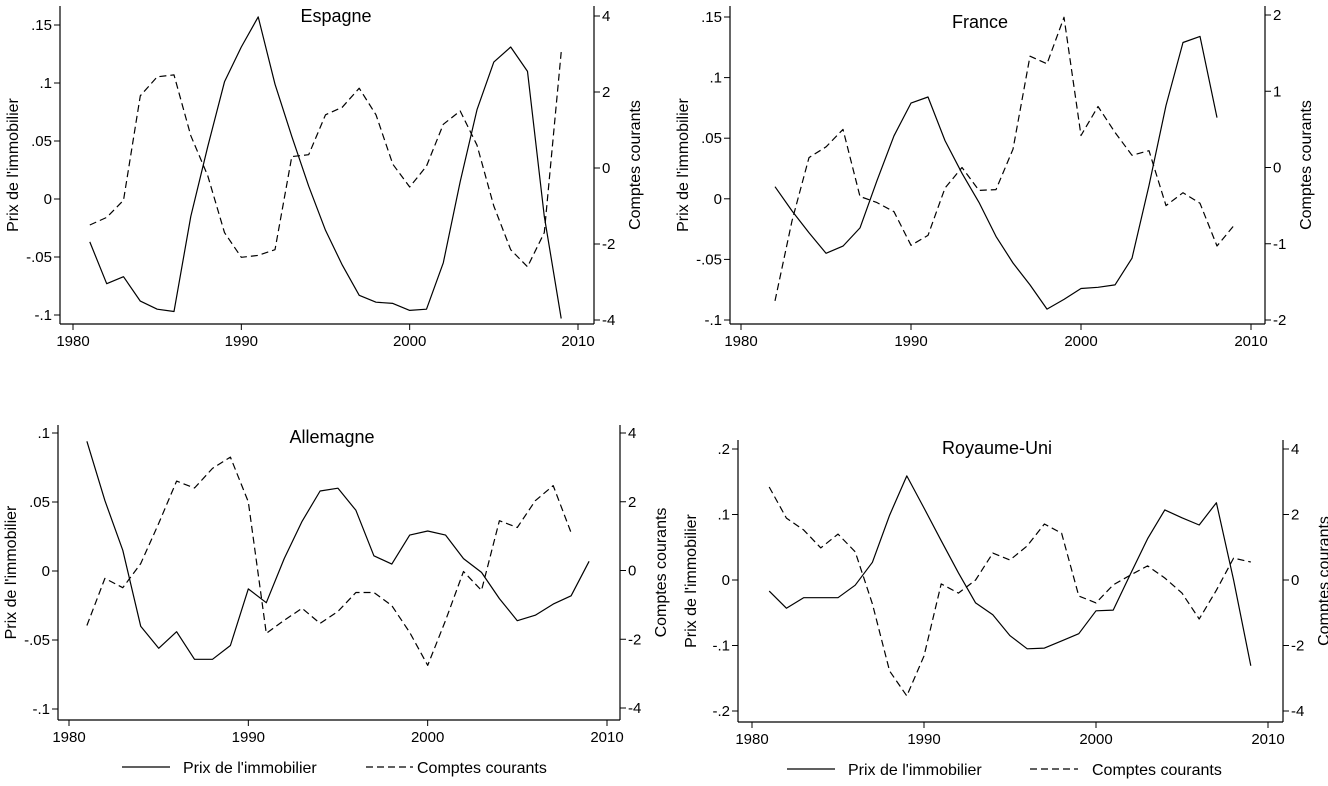 This screenshot has height=786, width=1328. Describe the element at coordinates (980, 22) in the screenshot. I see `chart-title: France` at that location.